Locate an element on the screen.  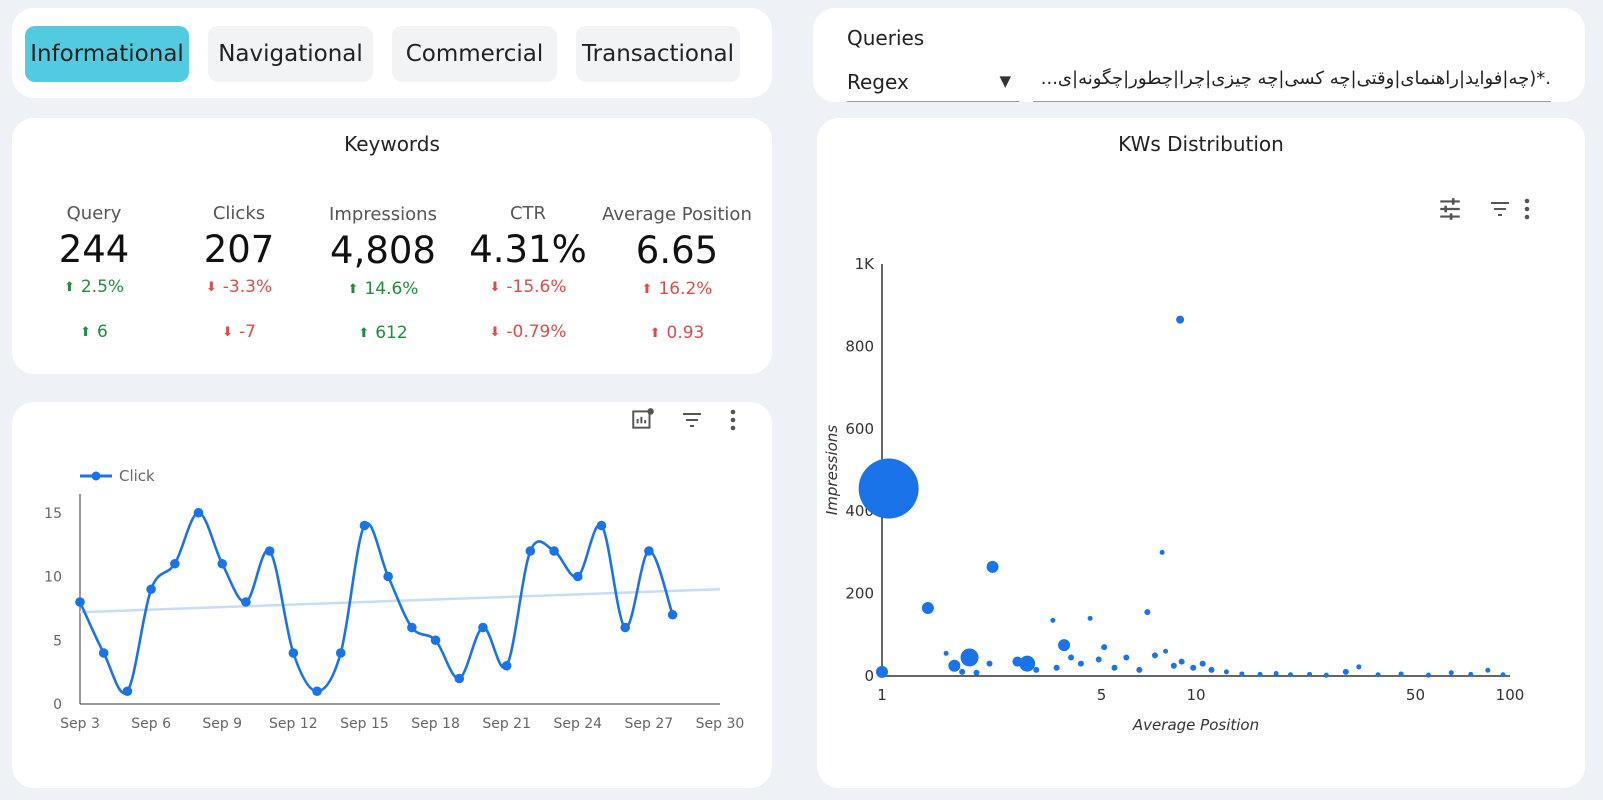
kpi-average-position: Average Position 6.65 is located at coordinates (677, 238).